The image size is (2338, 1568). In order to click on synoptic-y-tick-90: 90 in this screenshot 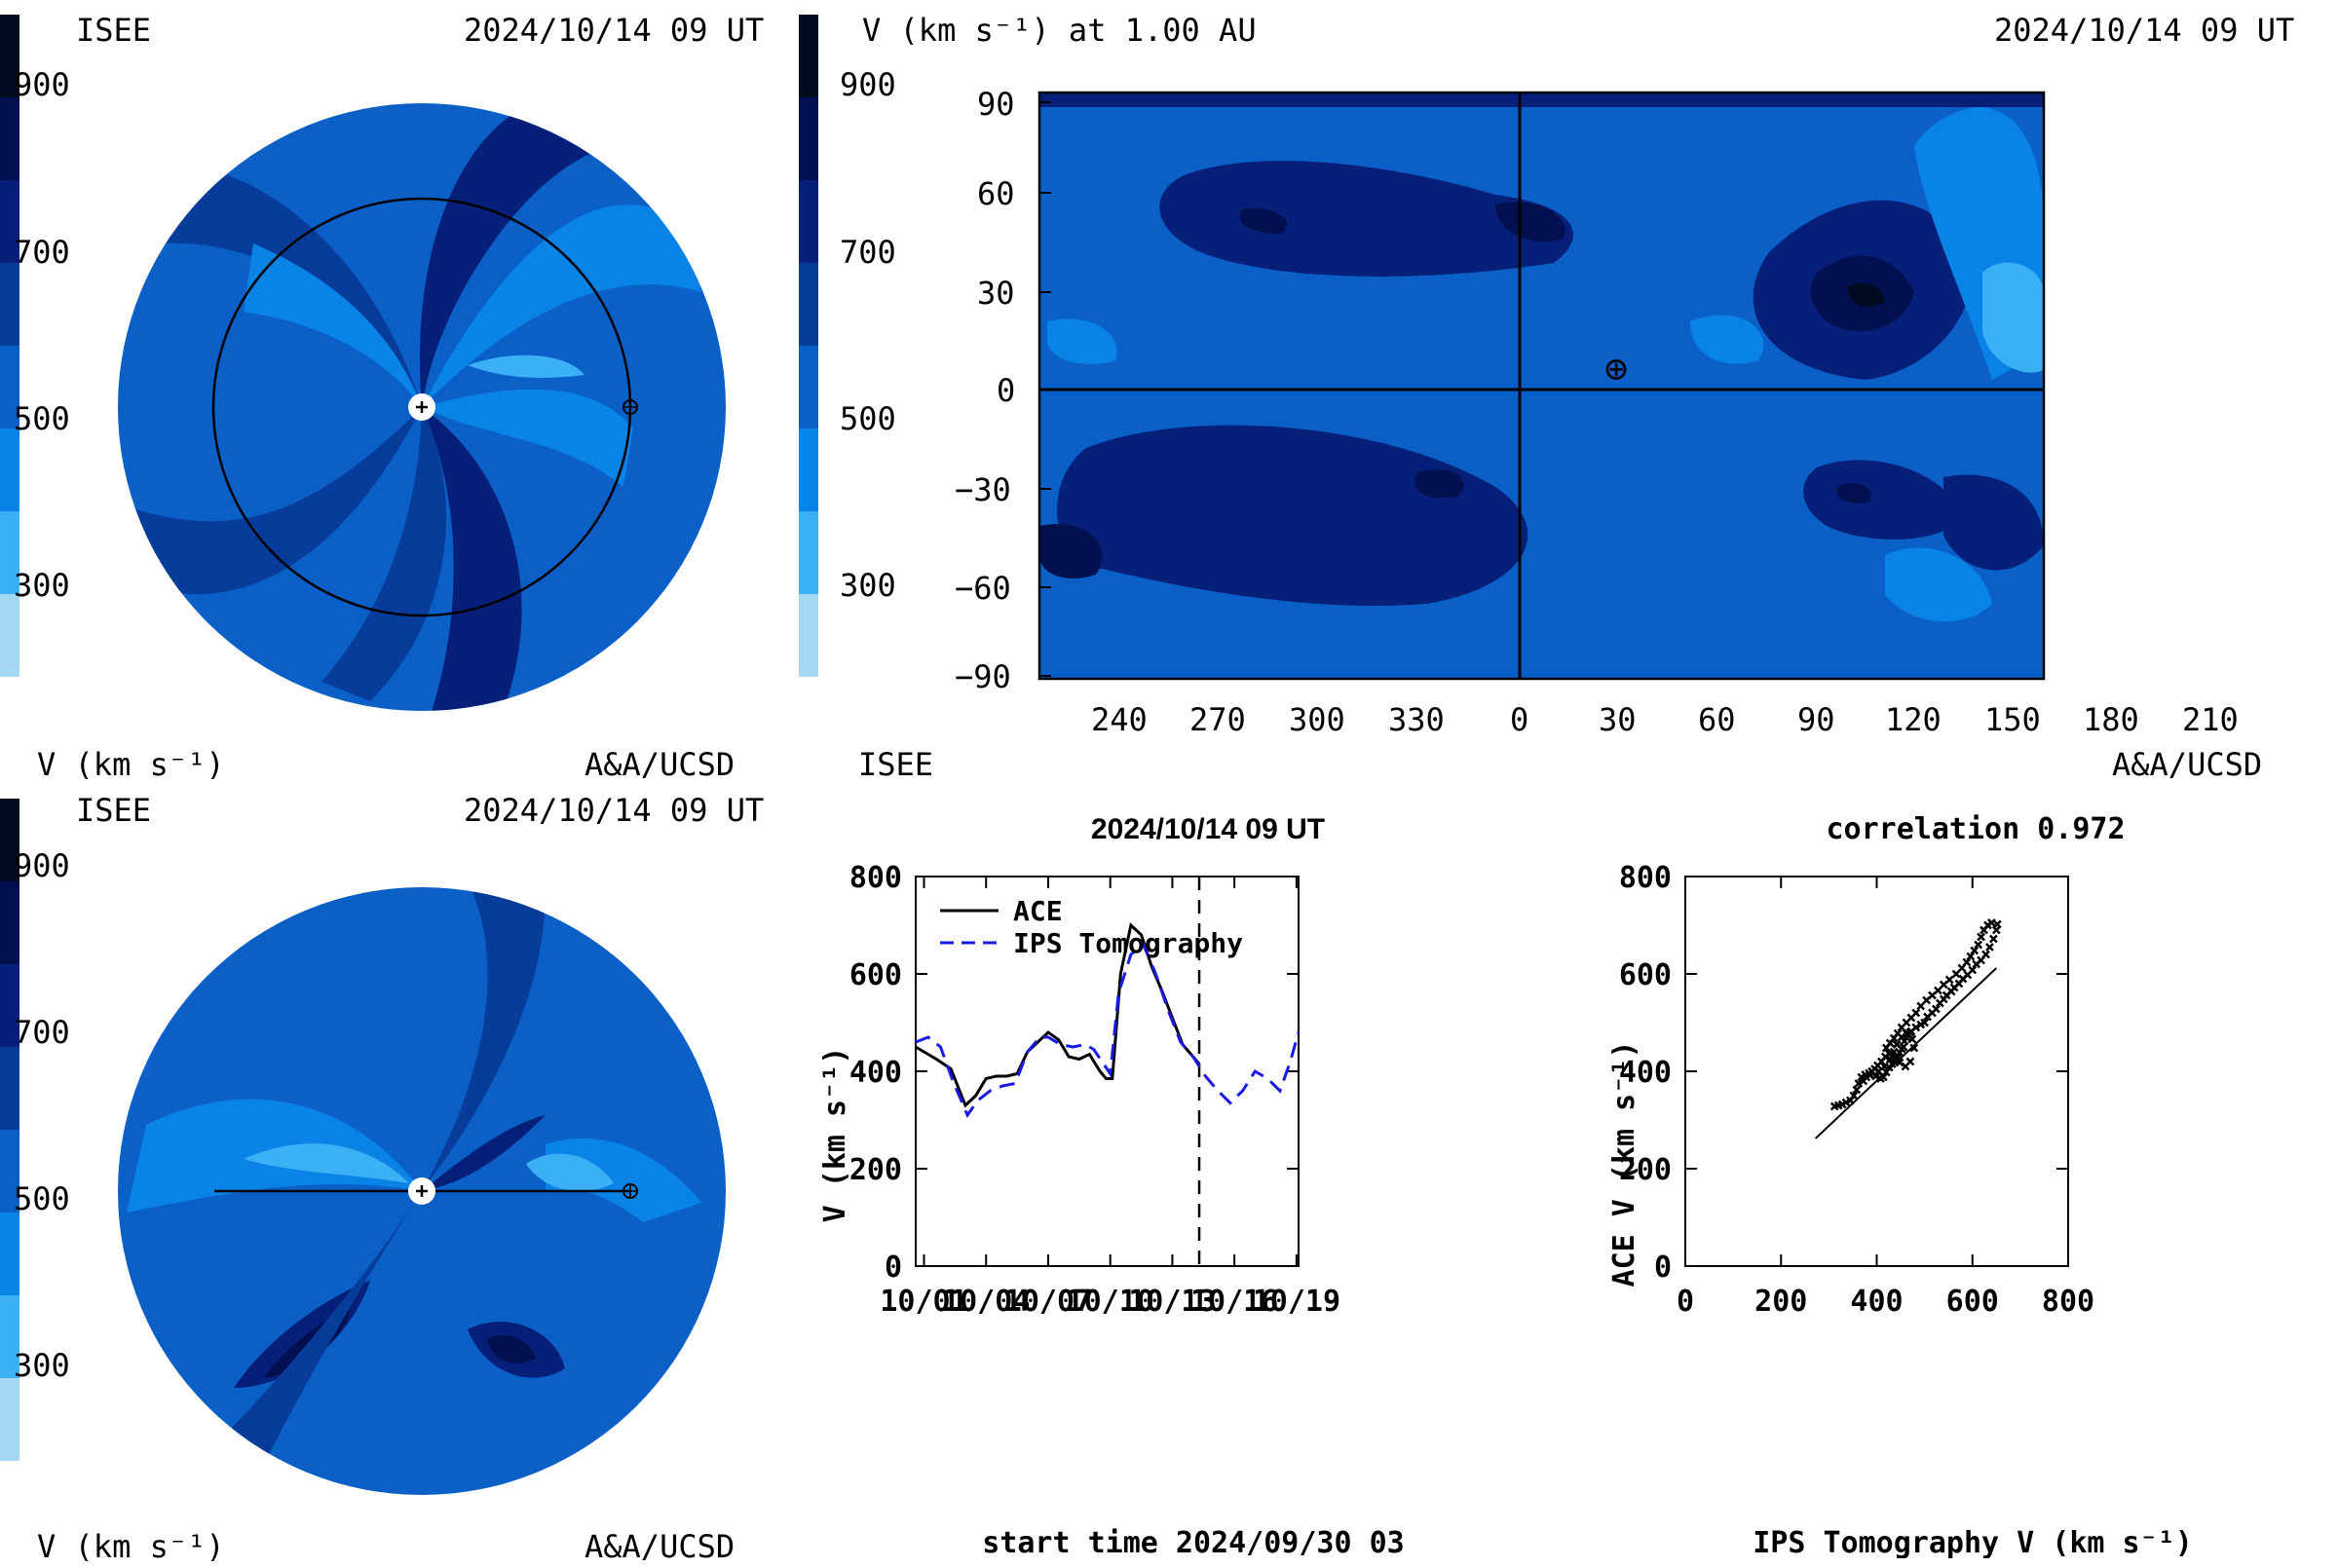, I will do `click(996, 104)`.